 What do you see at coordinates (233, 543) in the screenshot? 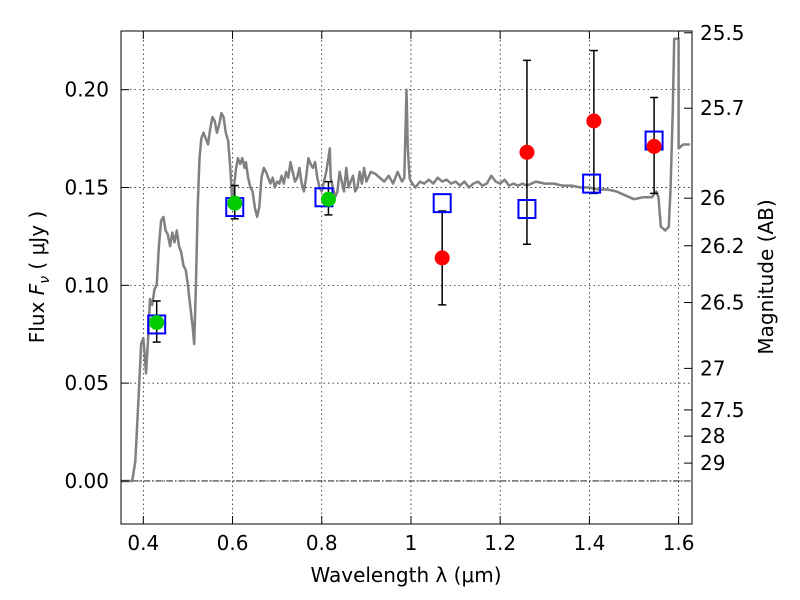
I see `x-tick-label: 0.6` at bounding box center [233, 543].